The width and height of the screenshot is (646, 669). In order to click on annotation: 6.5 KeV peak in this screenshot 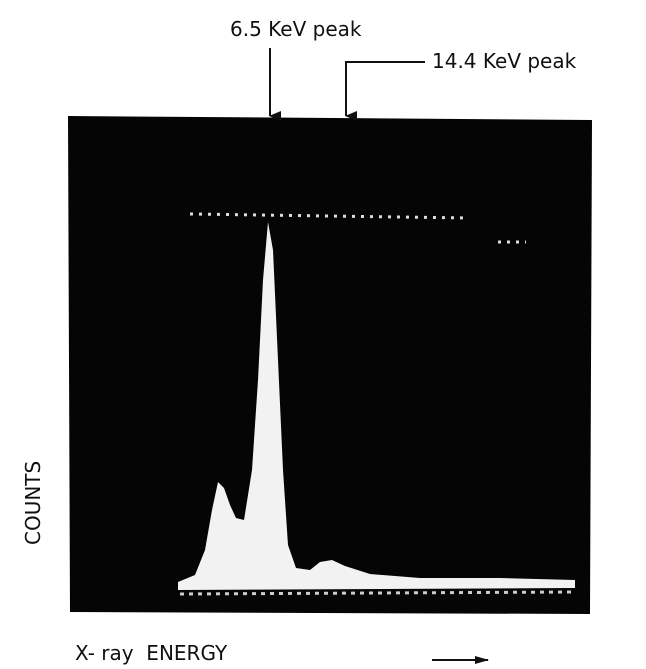, I will do `click(296, 29)`.